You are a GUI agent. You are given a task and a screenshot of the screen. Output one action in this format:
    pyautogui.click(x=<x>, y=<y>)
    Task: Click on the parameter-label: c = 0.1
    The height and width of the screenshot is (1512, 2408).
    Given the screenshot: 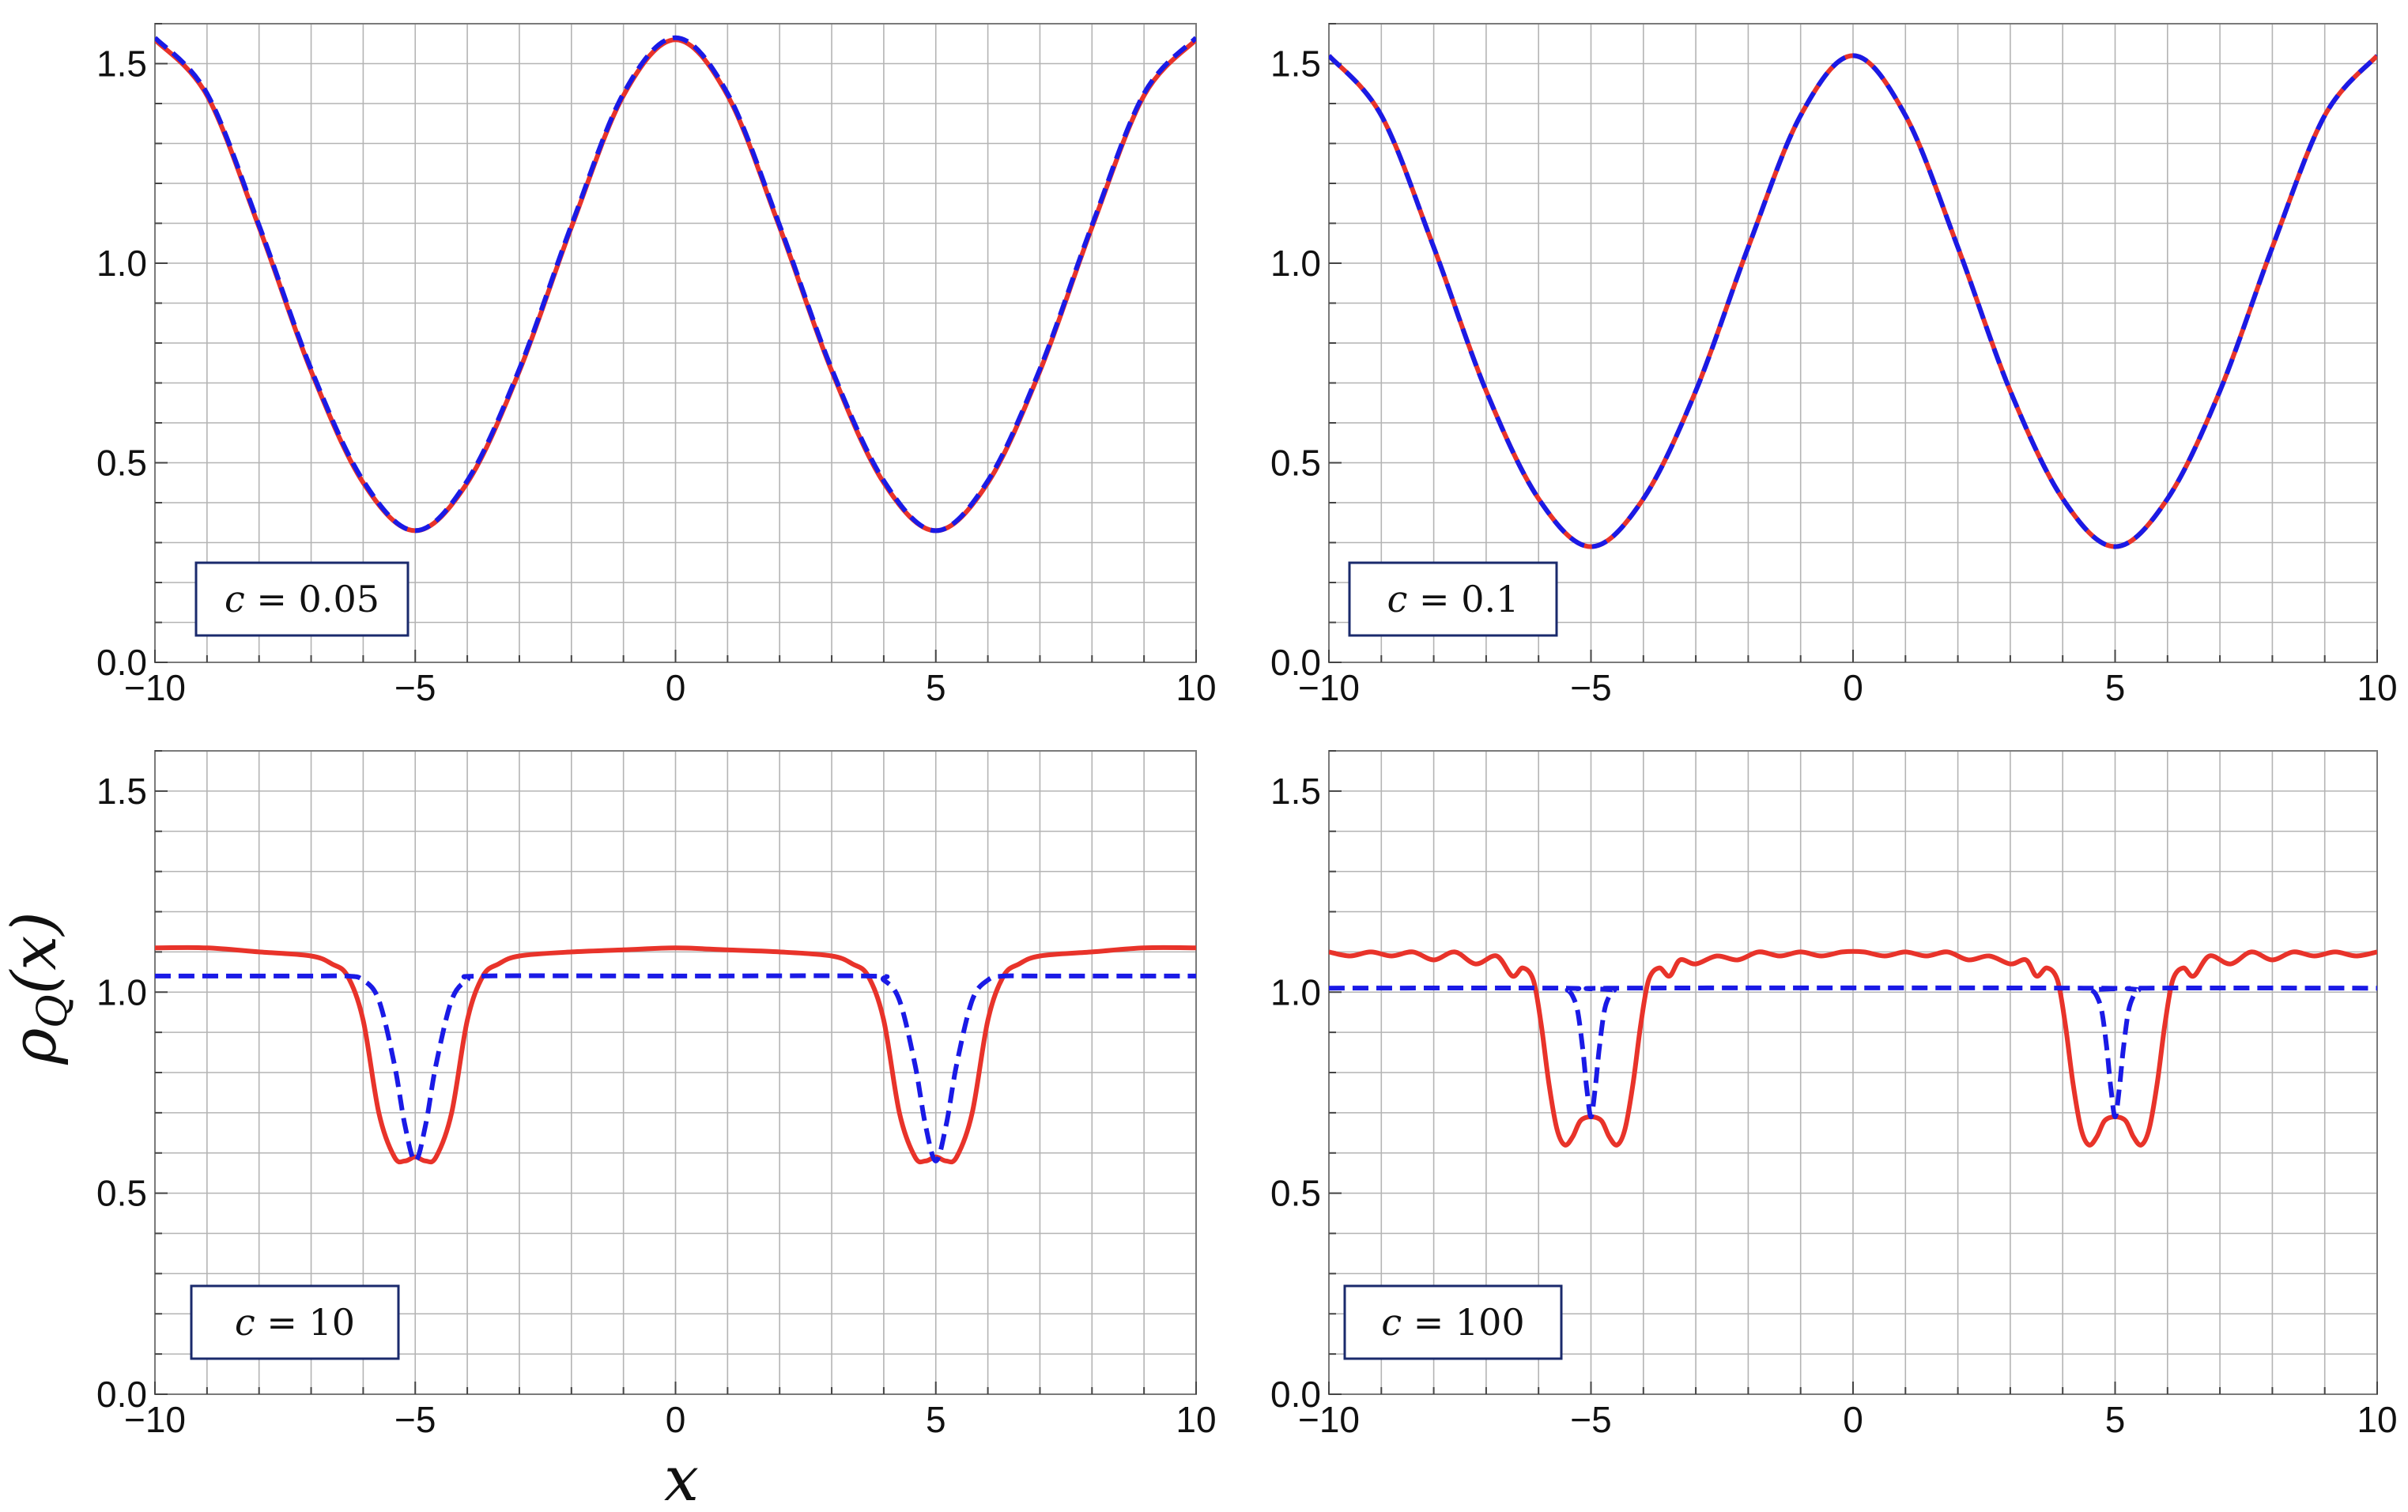 What is the action you would take?
    pyautogui.click(x=1453, y=599)
    